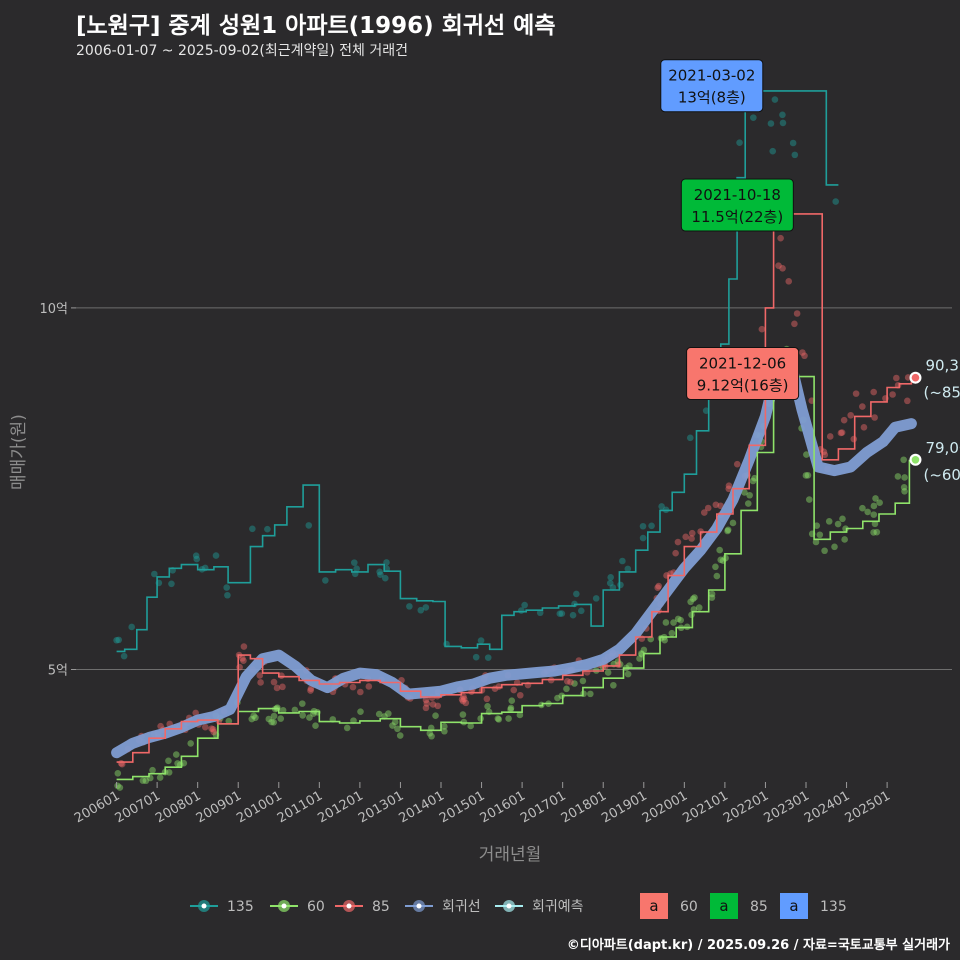  I want to click on x-tick-label: 202101, so click(705, 807).